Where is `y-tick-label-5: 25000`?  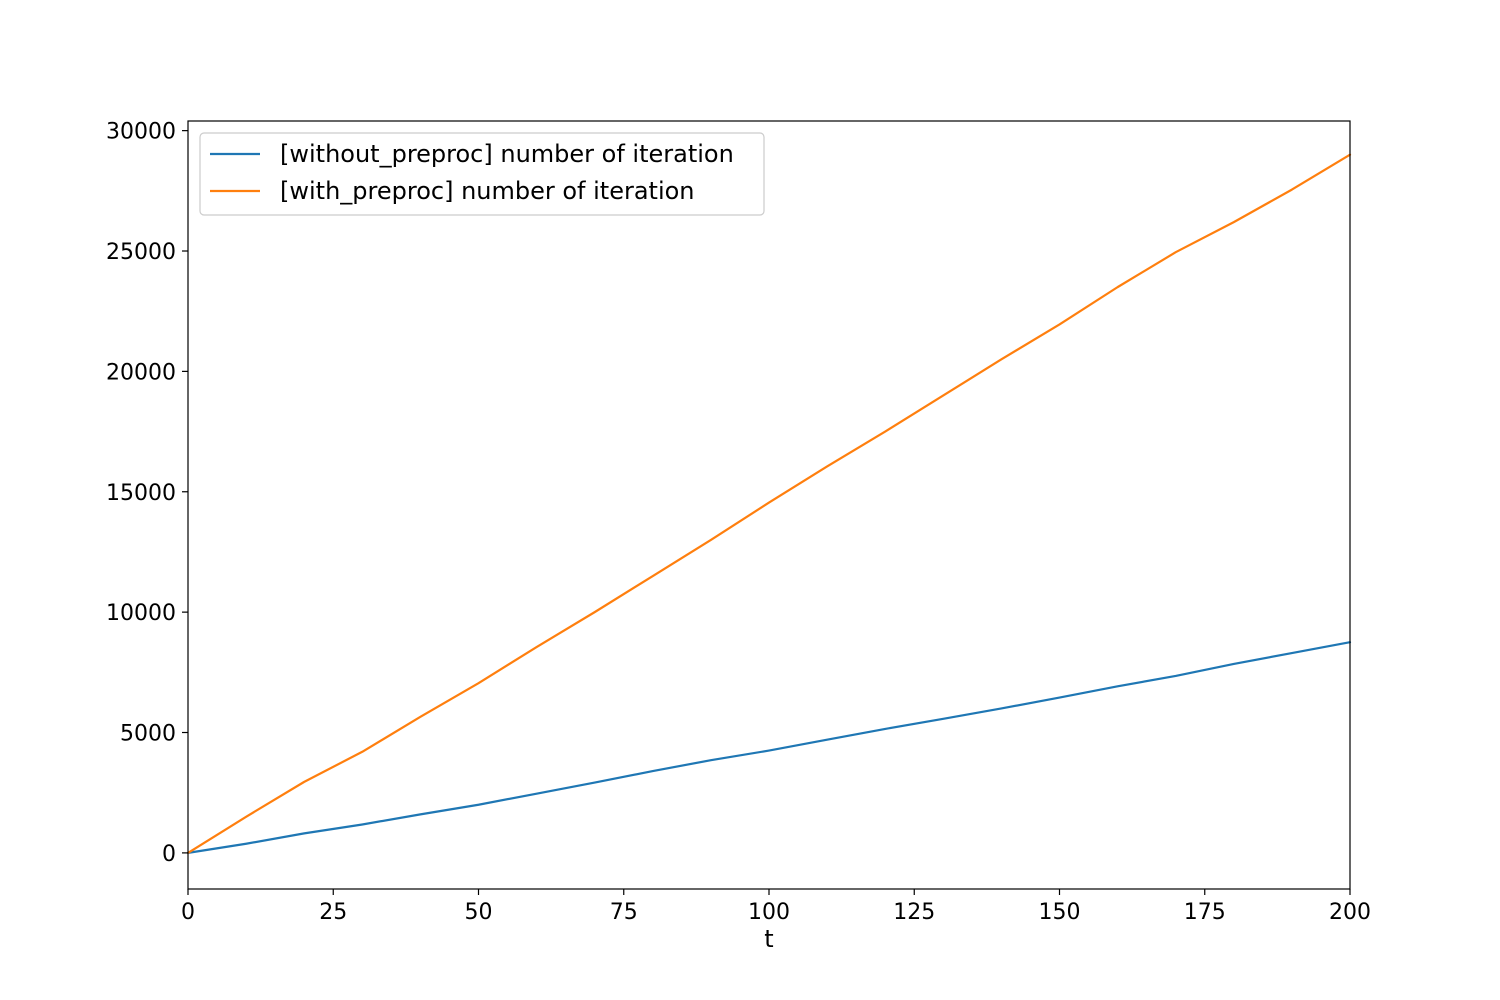 y-tick-label-5: 25000 is located at coordinates (141, 252).